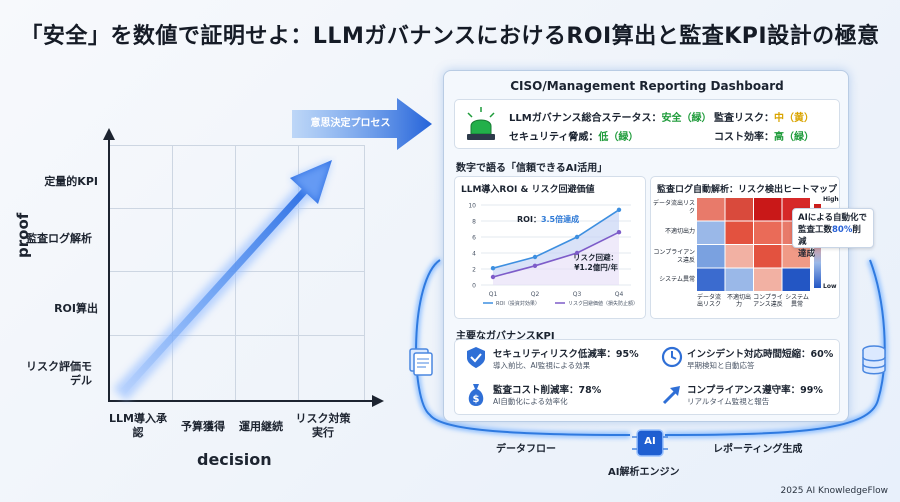  What do you see at coordinates (755, 390) in the screenshot?
I see `kpi-compliance: コンプライアンス遵守率：99%` at bounding box center [755, 390].